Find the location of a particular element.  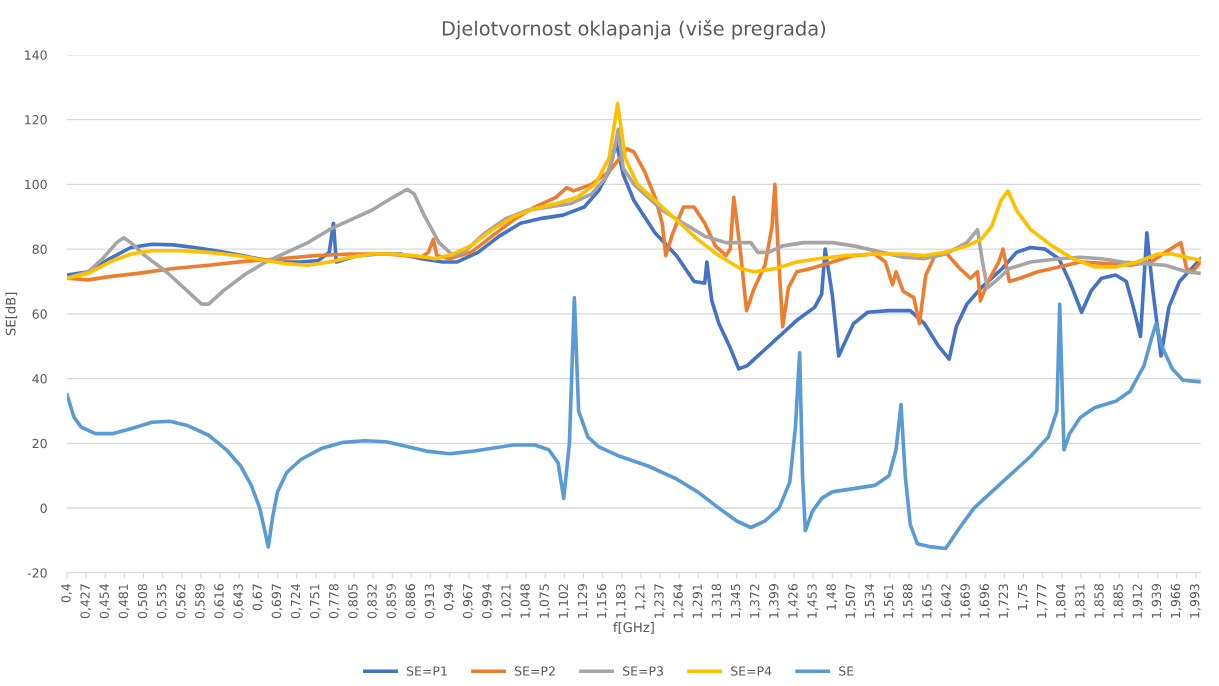

x-tick-label: 1,75 is located at coordinates (1023, 597).